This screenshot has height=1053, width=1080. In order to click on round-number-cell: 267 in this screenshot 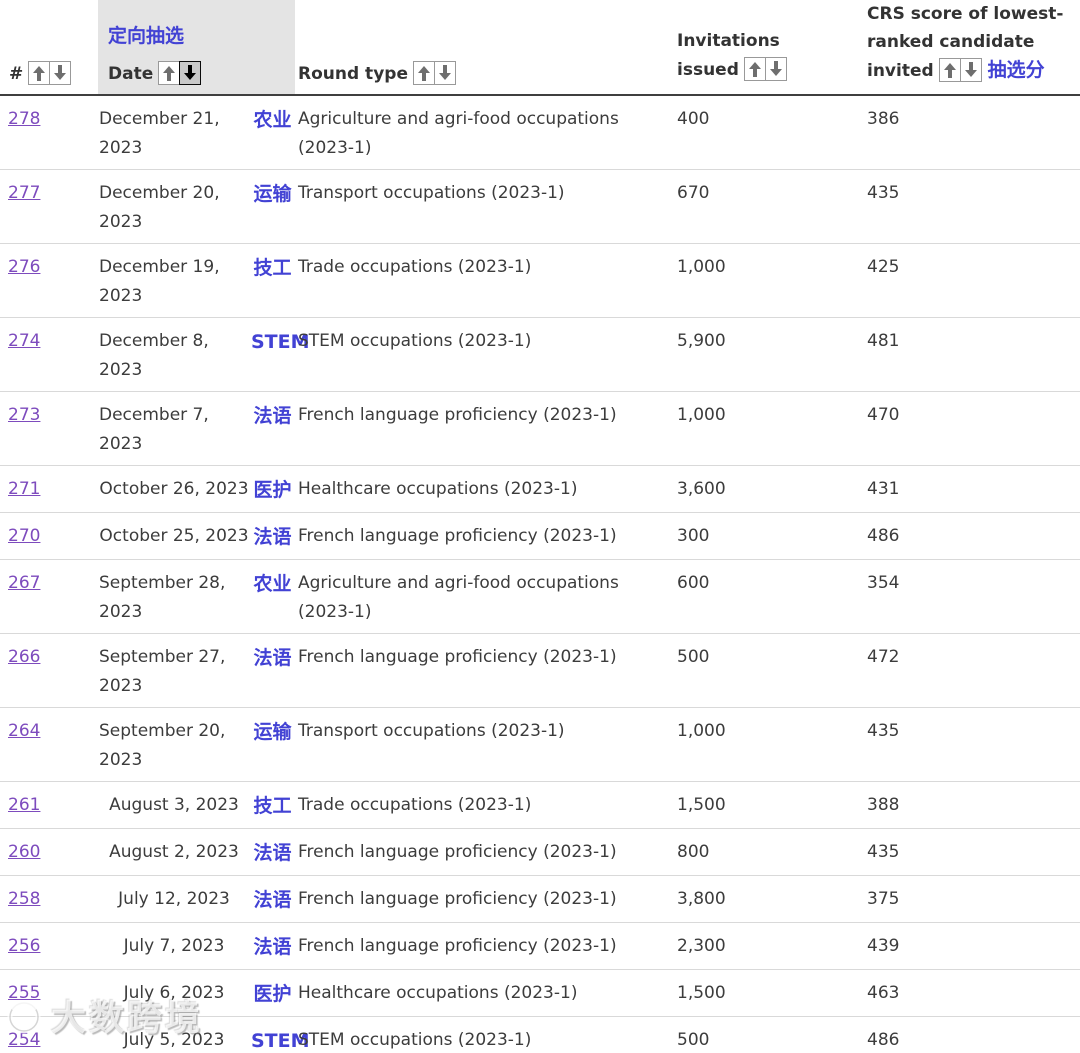, I will do `click(49, 596)`.